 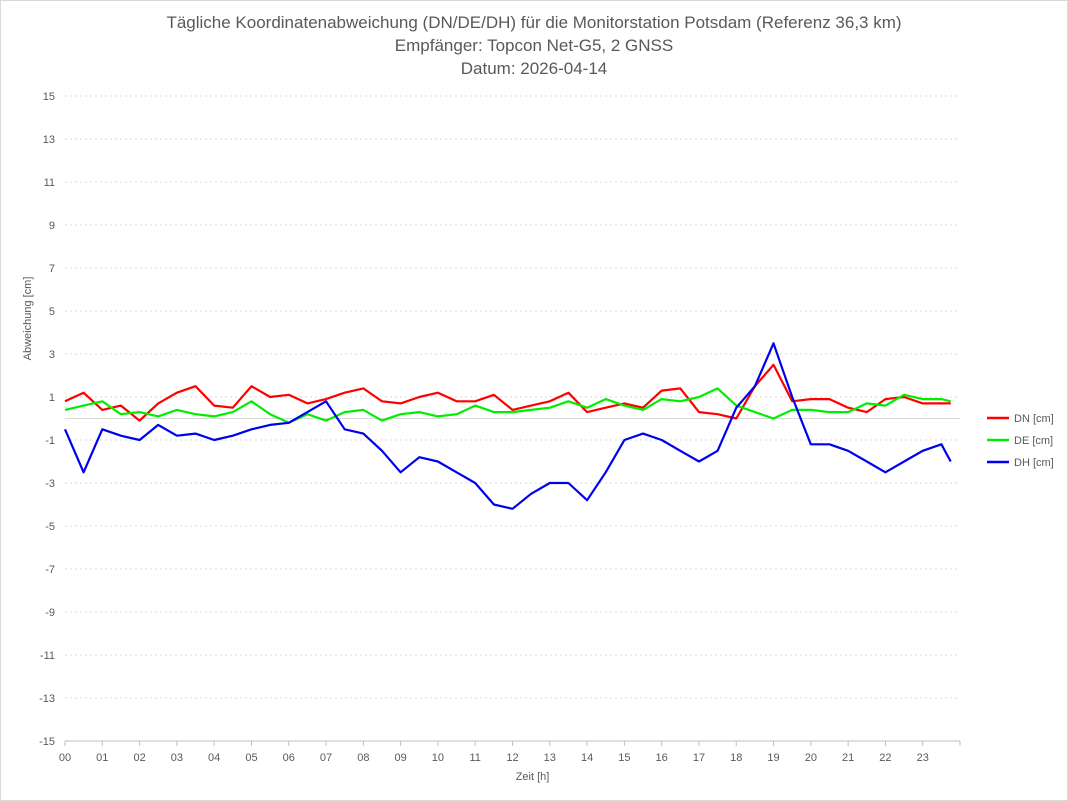 I want to click on y-tick-label: -9, so click(x=50, y=613).